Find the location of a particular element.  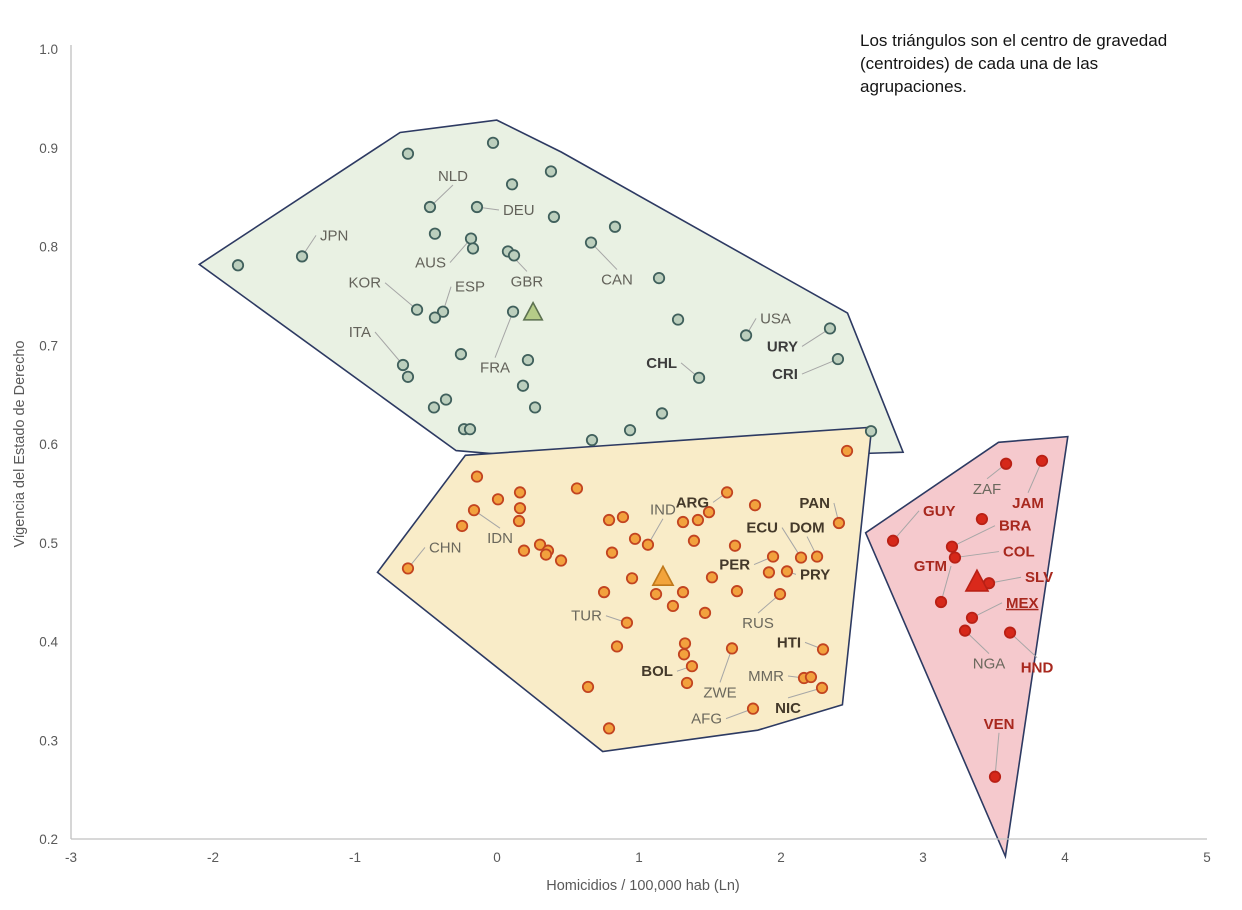

country-label-ita: ITA is located at coordinates (360, 332).